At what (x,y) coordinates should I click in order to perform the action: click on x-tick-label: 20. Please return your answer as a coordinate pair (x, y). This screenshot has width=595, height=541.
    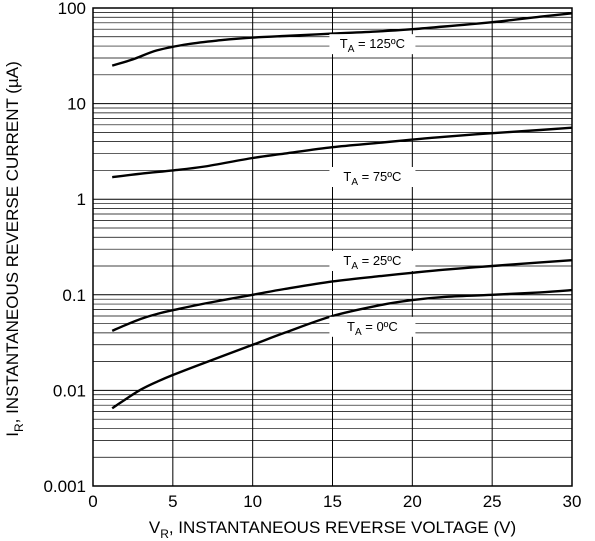
    Looking at the image, I should click on (412, 501).